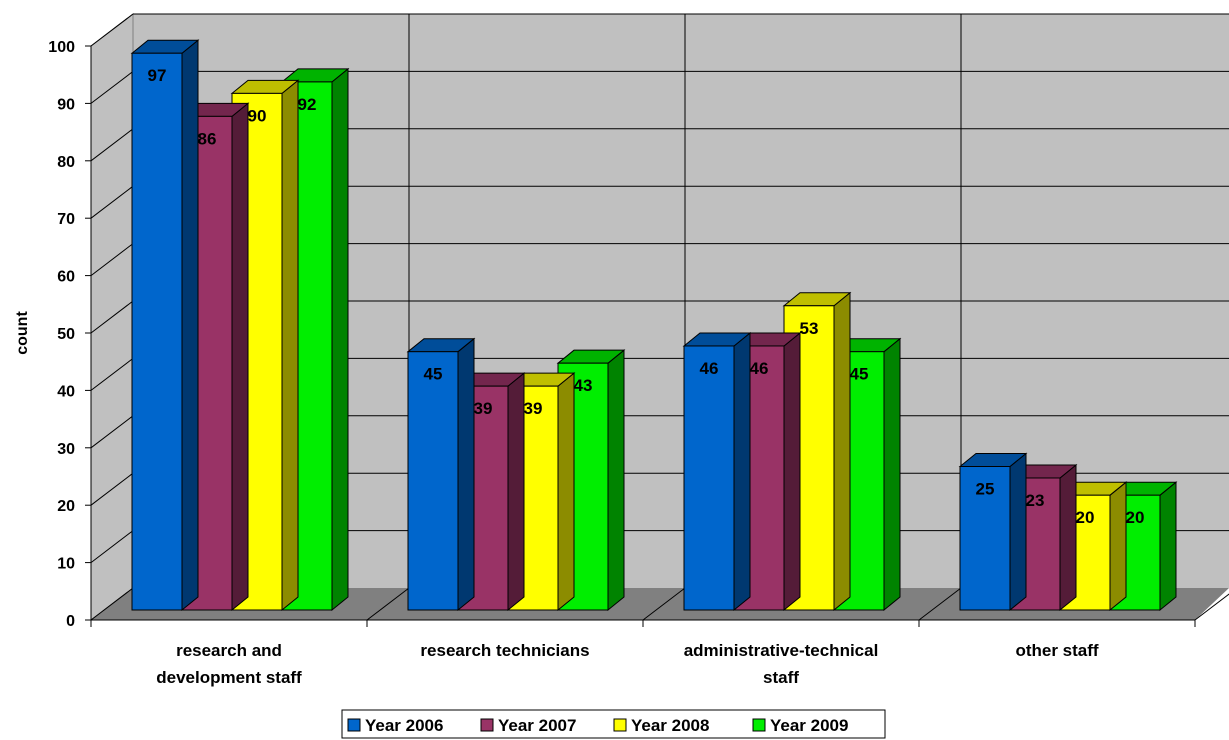 Image resolution: width=1229 pixels, height=740 pixels. What do you see at coordinates (307, 104) in the screenshot?
I see `data-label: 92` at bounding box center [307, 104].